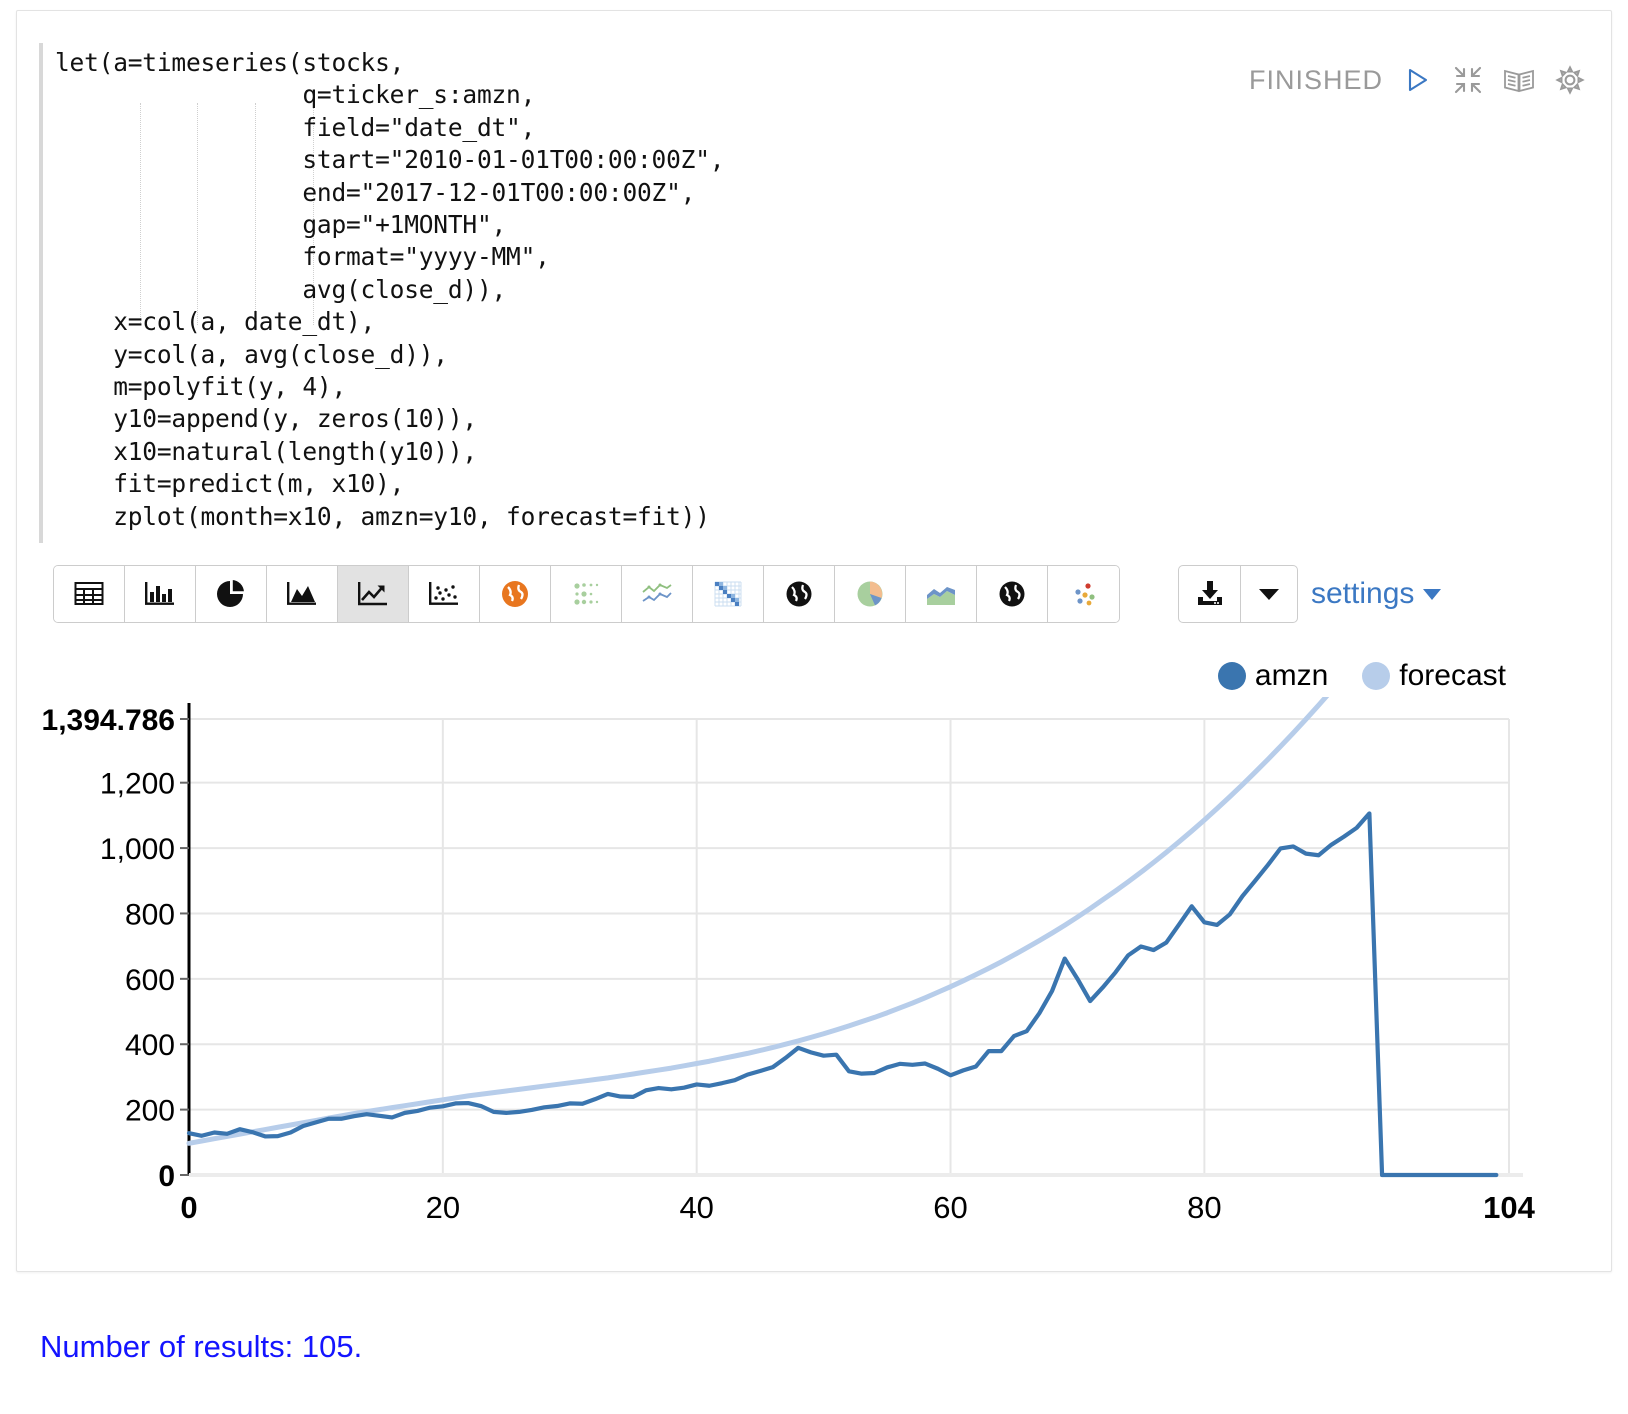 Image resolution: width=1628 pixels, height=1414 pixels. What do you see at coordinates (1570, 80) in the screenshot?
I see `gear-icon` at bounding box center [1570, 80].